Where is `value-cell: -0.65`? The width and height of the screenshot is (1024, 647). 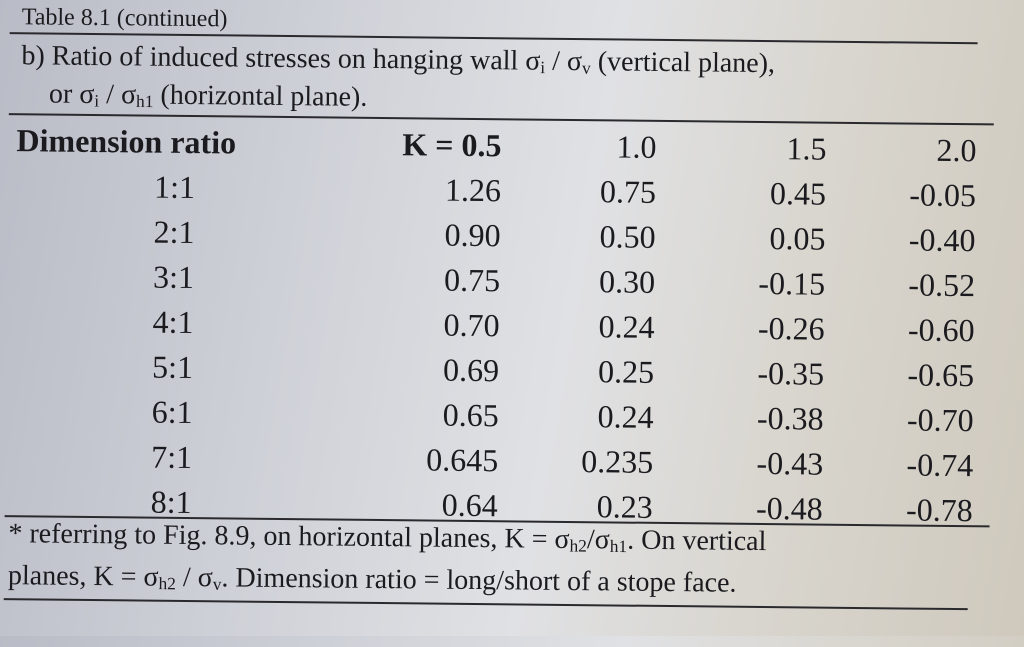
value-cell: -0.65 is located at coordinates (941, 375).